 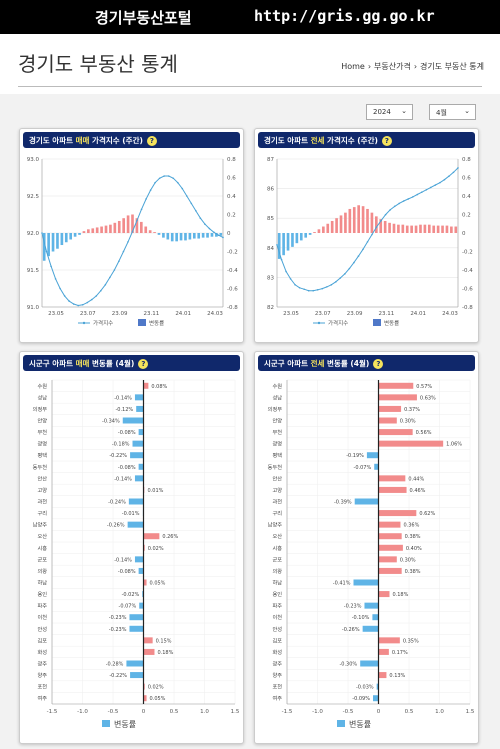 I want to click on breadcrumb-current: 경기도 부동산 통계, so click(x=452, y=66).